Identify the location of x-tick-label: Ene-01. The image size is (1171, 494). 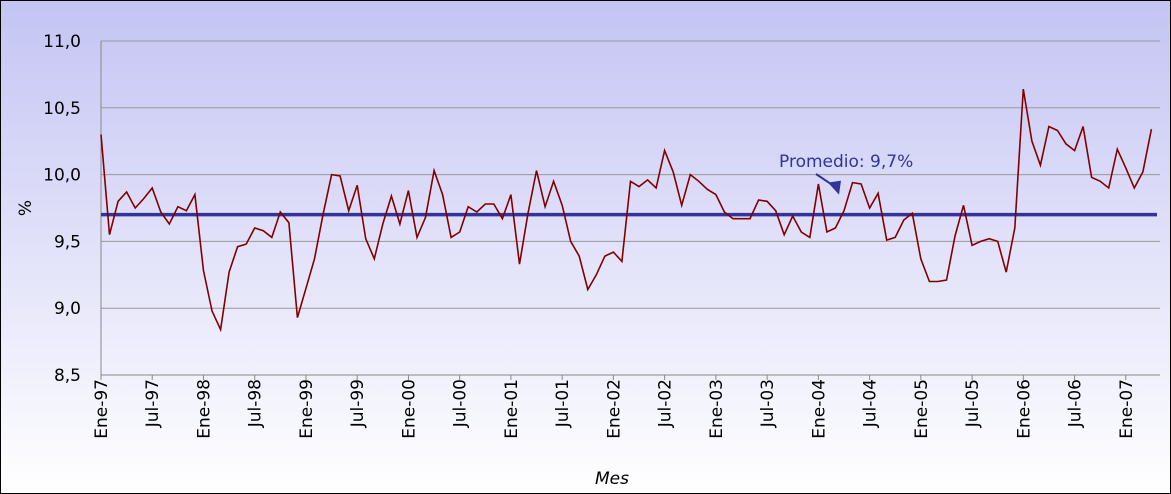
(512, 409).